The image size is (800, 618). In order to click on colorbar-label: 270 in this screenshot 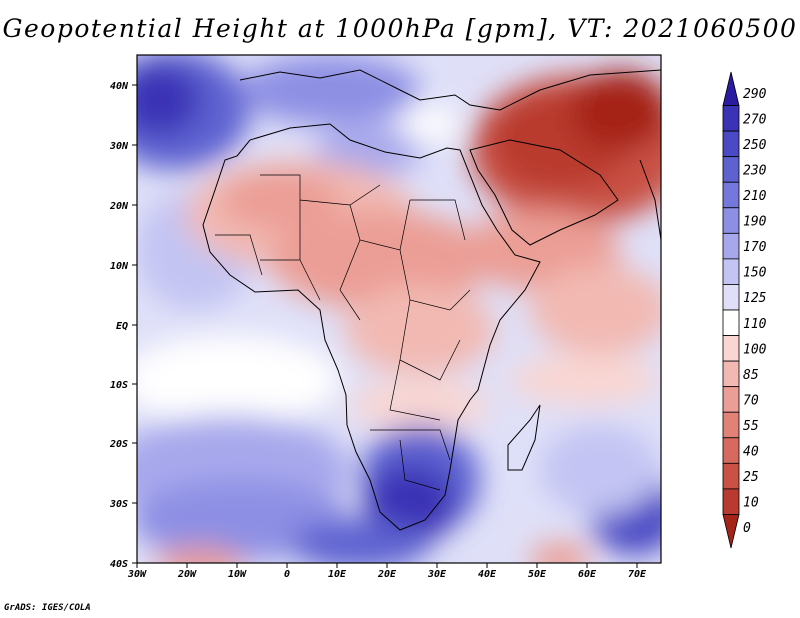, I will do `click(755, 119)`.